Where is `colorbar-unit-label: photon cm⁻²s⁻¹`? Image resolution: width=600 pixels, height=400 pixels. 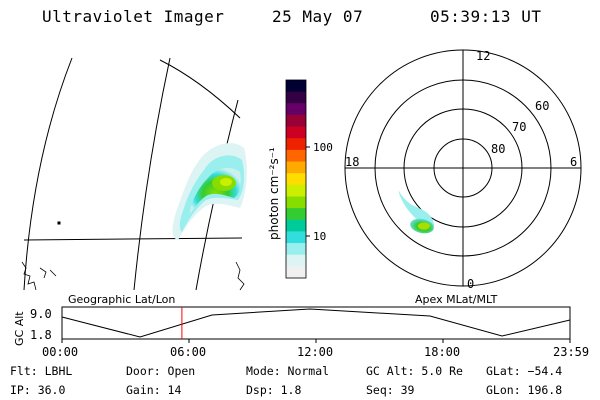 colorbar-unit-label: photon cm⁻²s⁻¹ is located at coordinates (274, 193).